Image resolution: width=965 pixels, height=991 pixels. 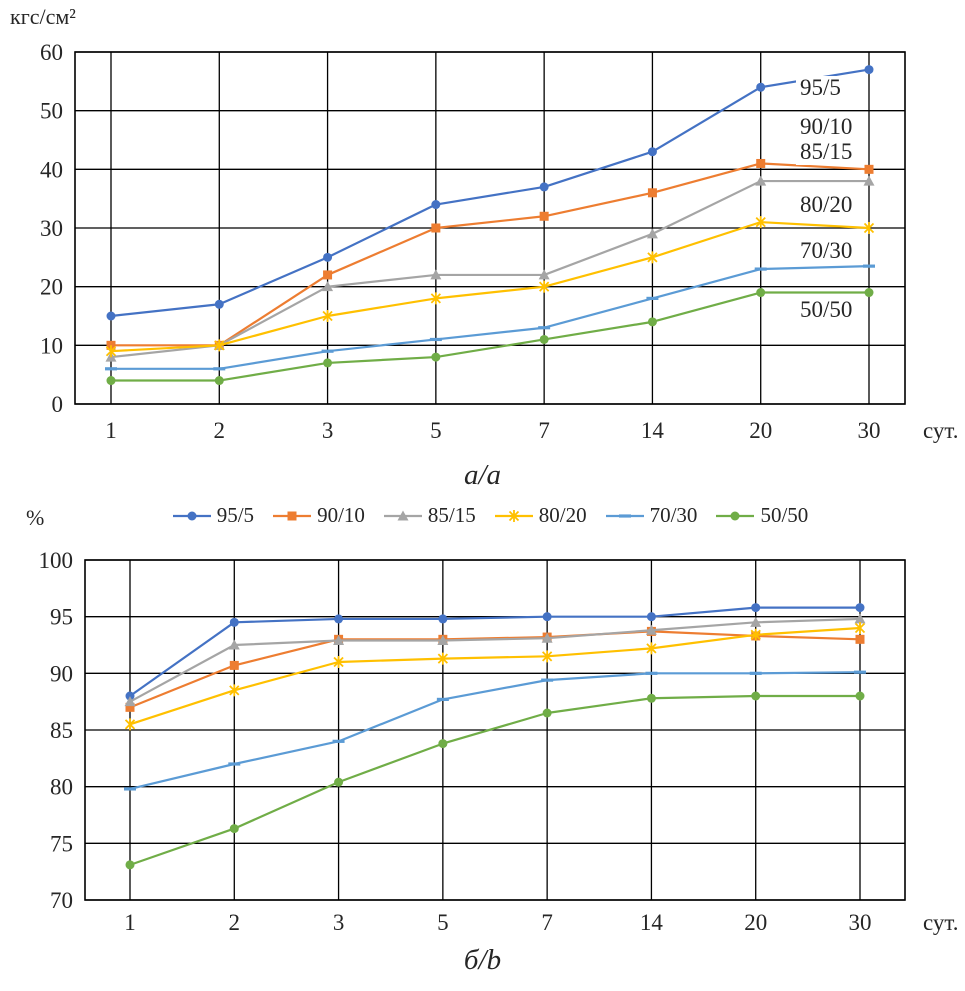 What do you see at coordinates (826, 151) in the screenshot?
I see `series-label: 85/15` at bounding box center [826, 151].